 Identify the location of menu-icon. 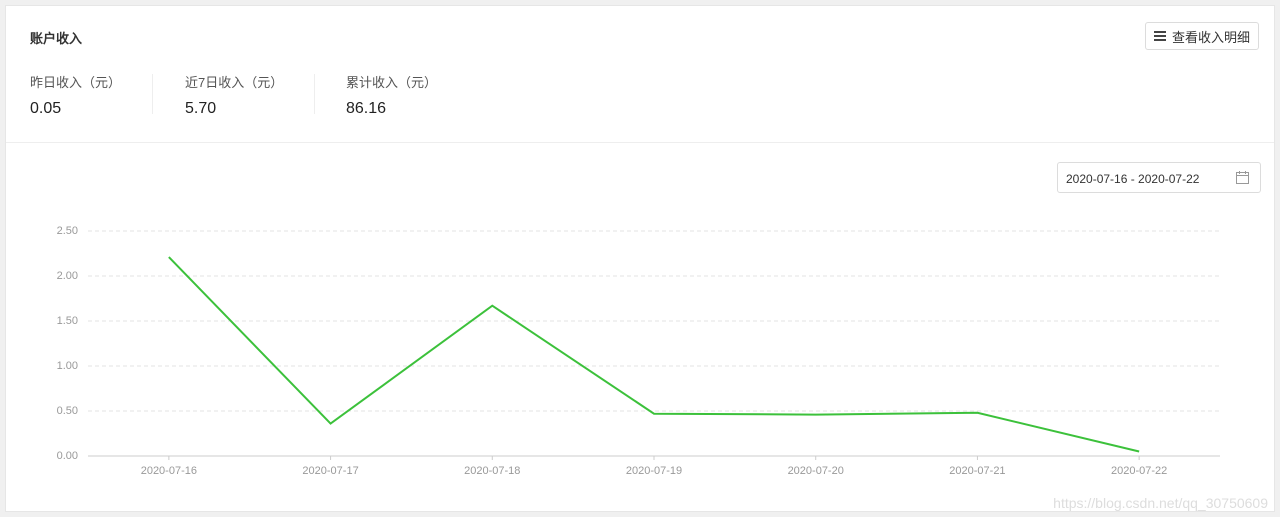
(1159, 36).